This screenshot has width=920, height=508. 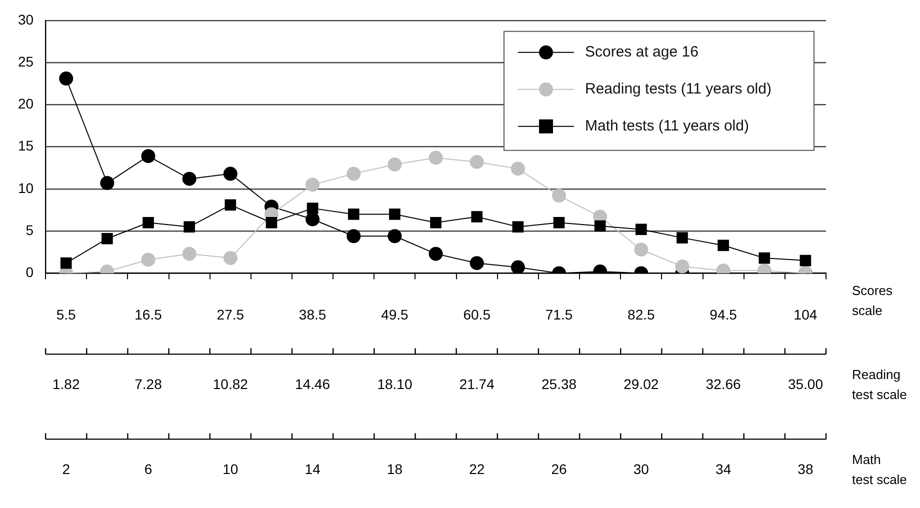 I want to click on text: 21.74, so click(x=477, y=384).